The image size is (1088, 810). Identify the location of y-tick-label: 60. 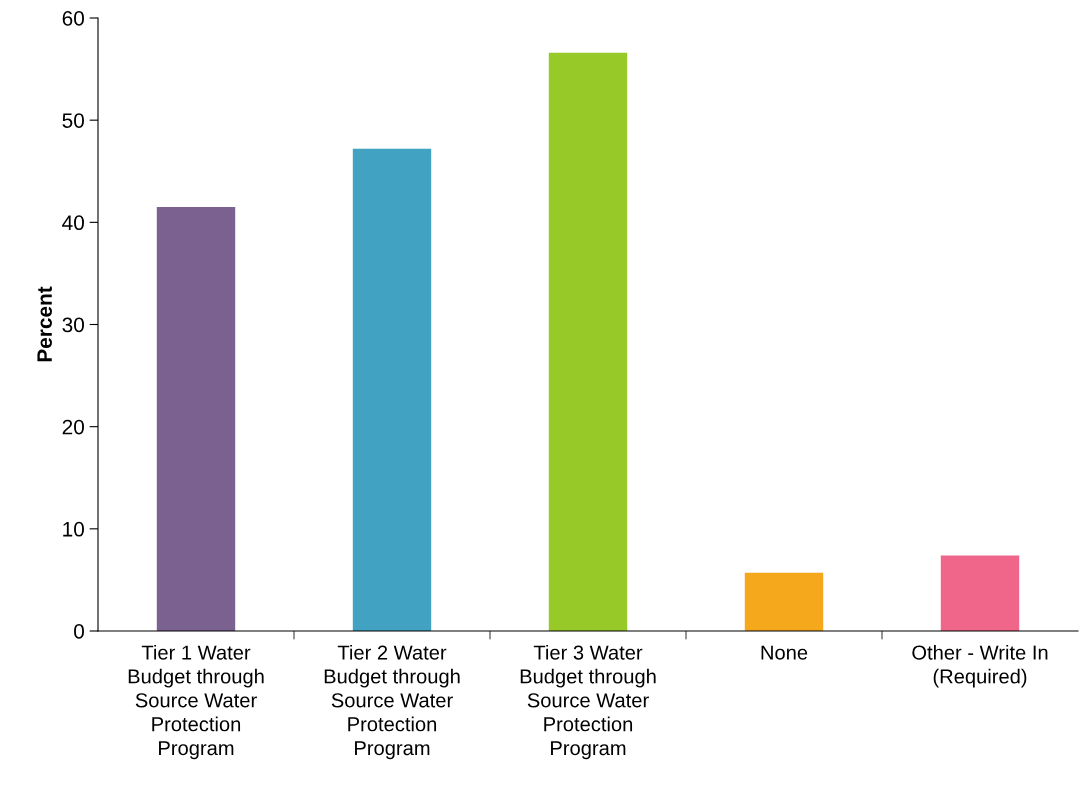
(73, 18).